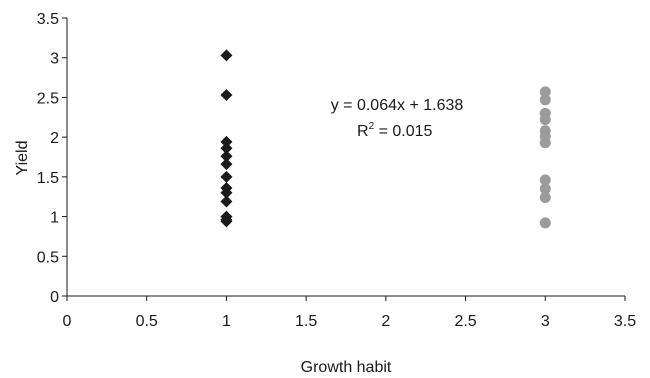 The width and height of the screenshot is (650, 378). Describe the element at coordinates (346, 367) in the screenshot. I see `x-axis-label: Growth habit` at that location.